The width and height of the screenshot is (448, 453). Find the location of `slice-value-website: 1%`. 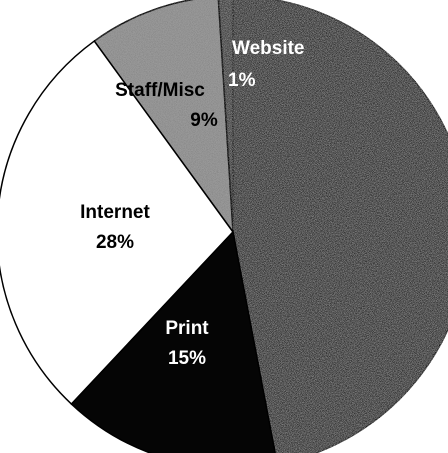

slice-value-website: 1% is located at coordinates (242, 80).